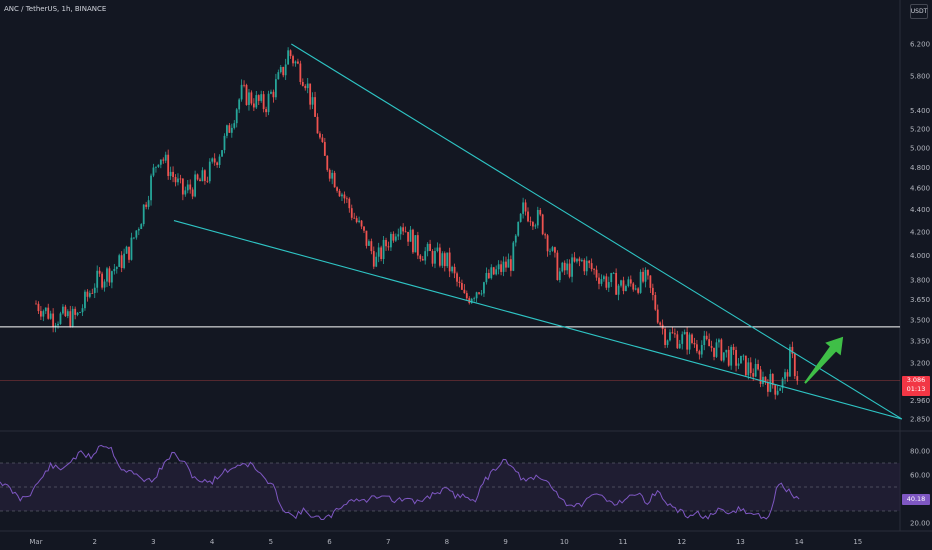 Image resolution: width=932 pixels, height=550 pixels. Describe the element at coordinates (920, 342) in the screenshot. I see `price-tick-label: 3.350` at that location.